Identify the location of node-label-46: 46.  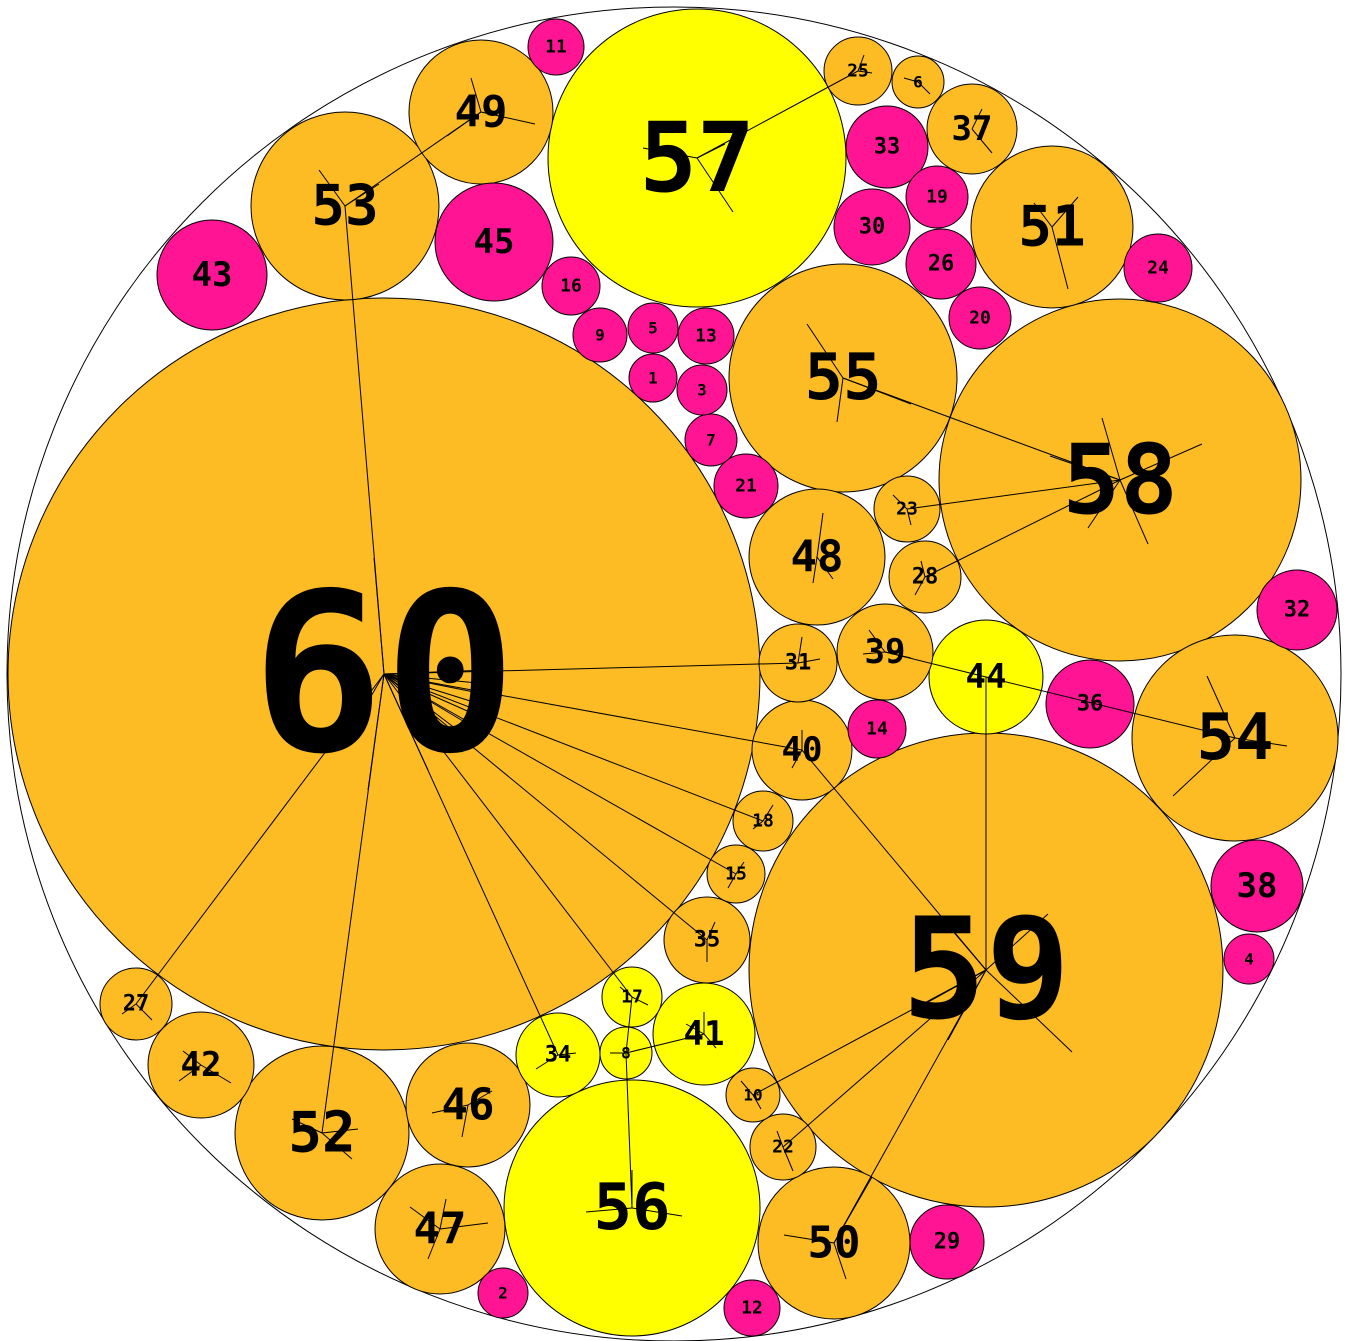
(468, 1105).